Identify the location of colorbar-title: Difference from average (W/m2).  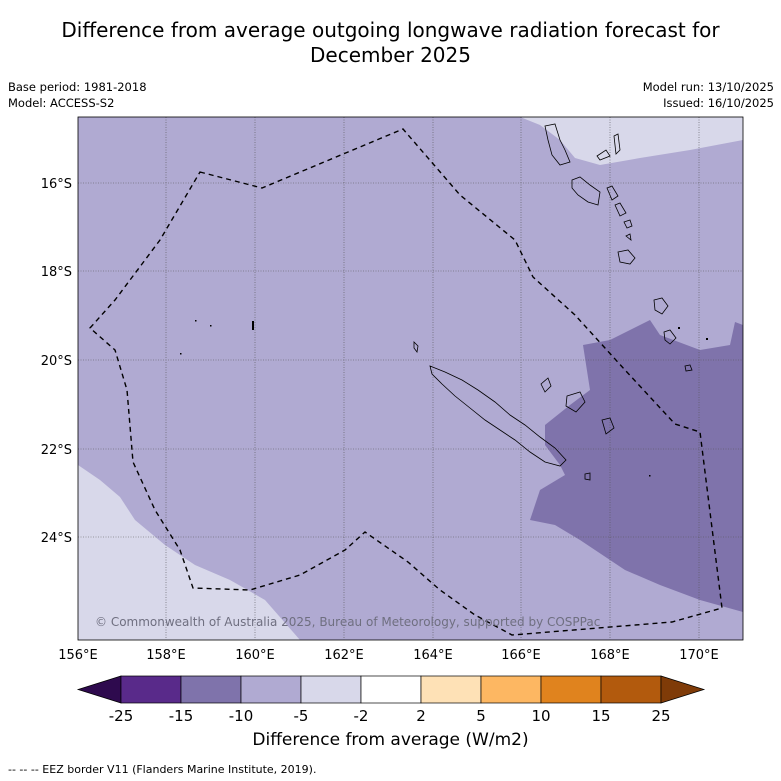
(390, 740).